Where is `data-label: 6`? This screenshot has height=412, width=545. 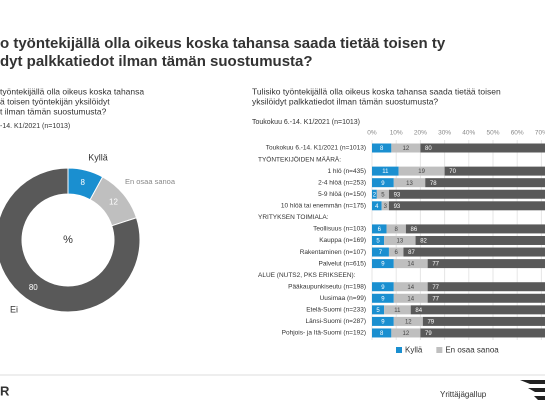
data-label: 6 is located at coordinates (380, 230).